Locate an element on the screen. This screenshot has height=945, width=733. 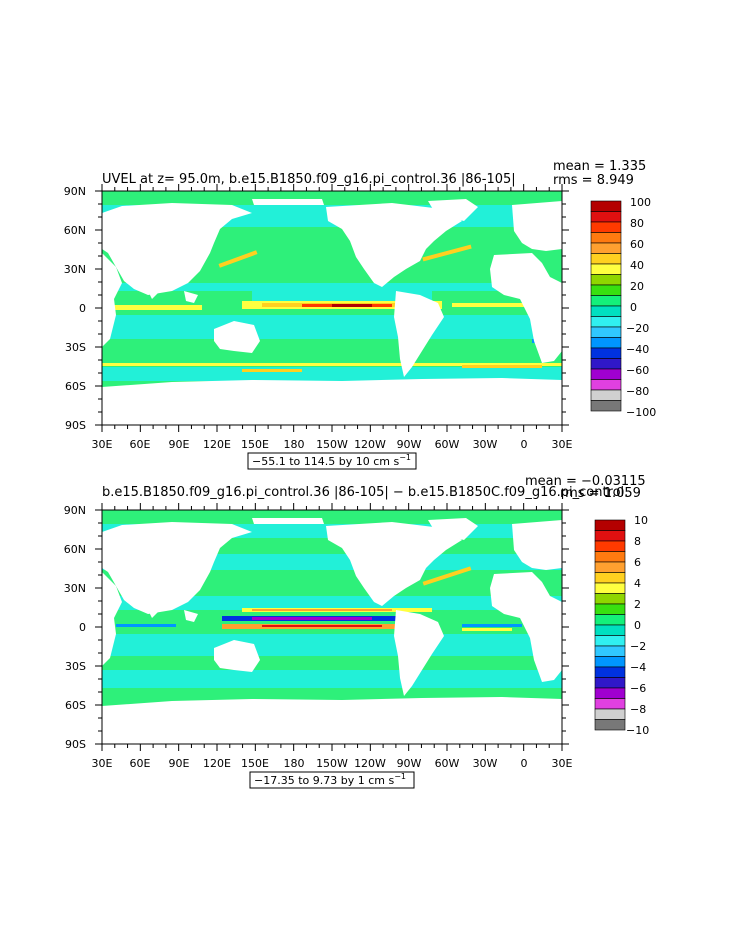
colorbar-label: 4 is located at coordinates (637, 583).